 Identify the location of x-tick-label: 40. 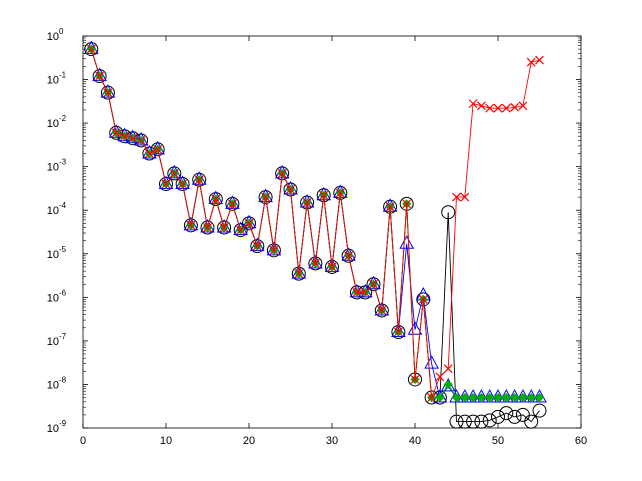
(415, 441).